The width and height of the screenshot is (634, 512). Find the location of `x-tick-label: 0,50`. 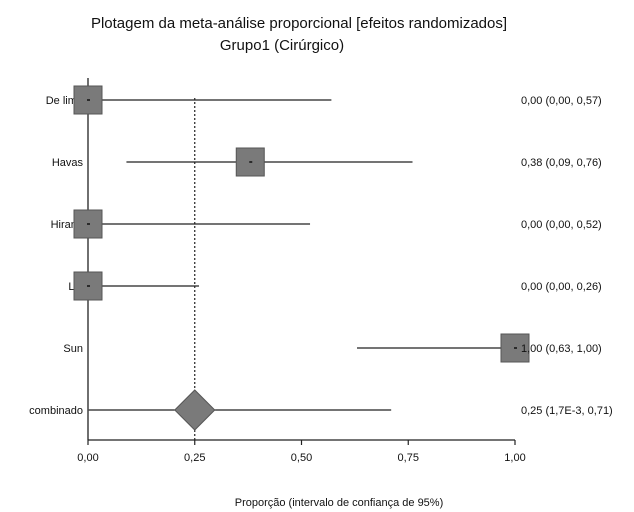

x-tick-label: 0,50 is located at coordinates (301, 458).